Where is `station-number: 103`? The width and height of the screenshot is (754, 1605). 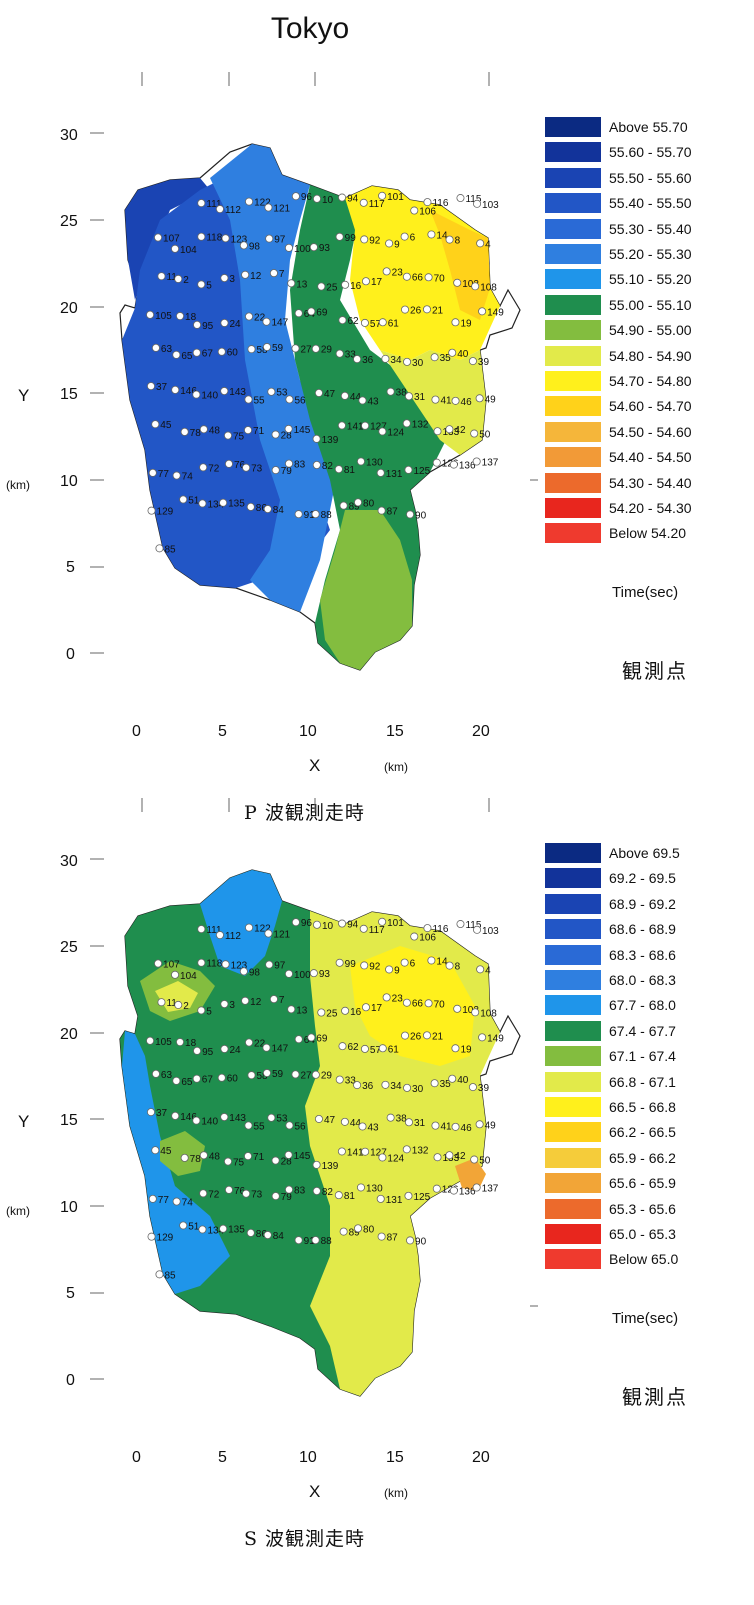
station-number: 103 is located at coordinates (490, 205).